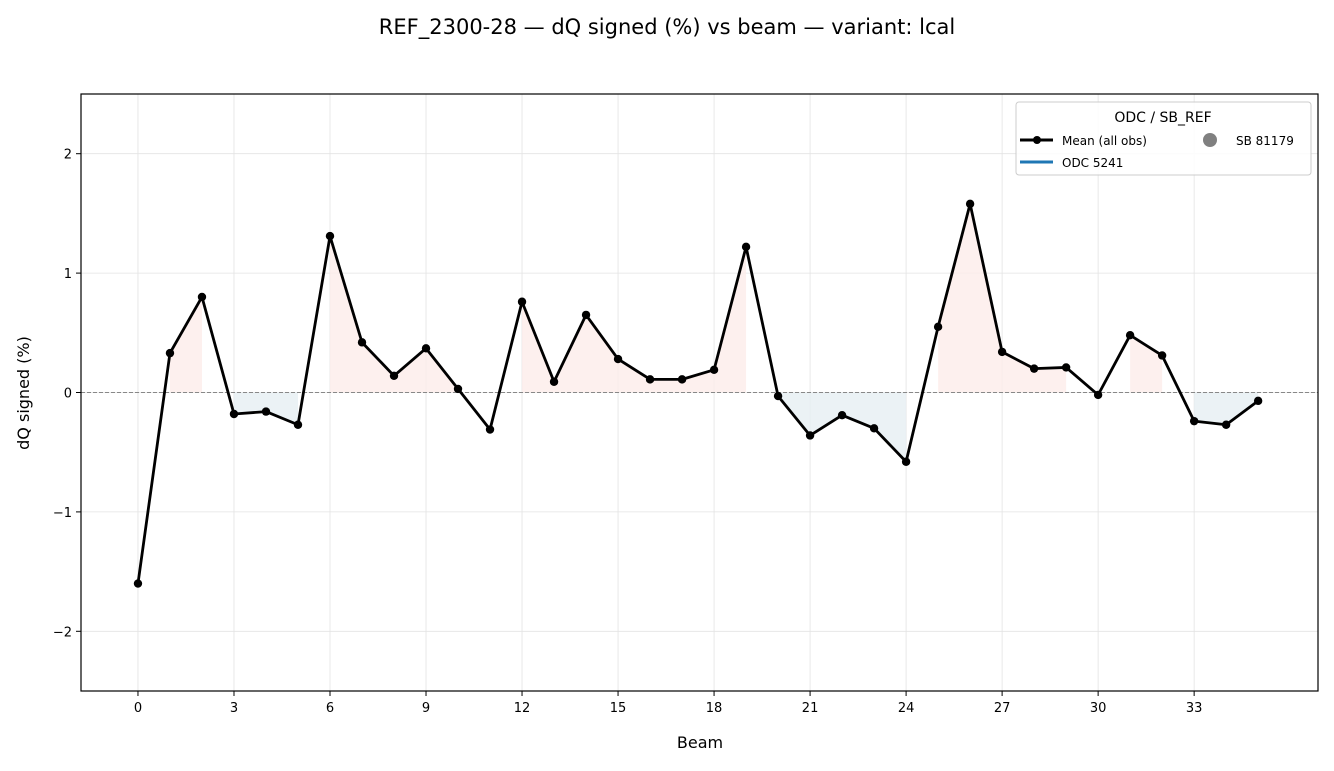 This screenshot has height=771, width=1334. What do you see at coordinates (810, 708) in the screenshot?
I see `x-tick-label: 21` at bounding box center [810, 708].